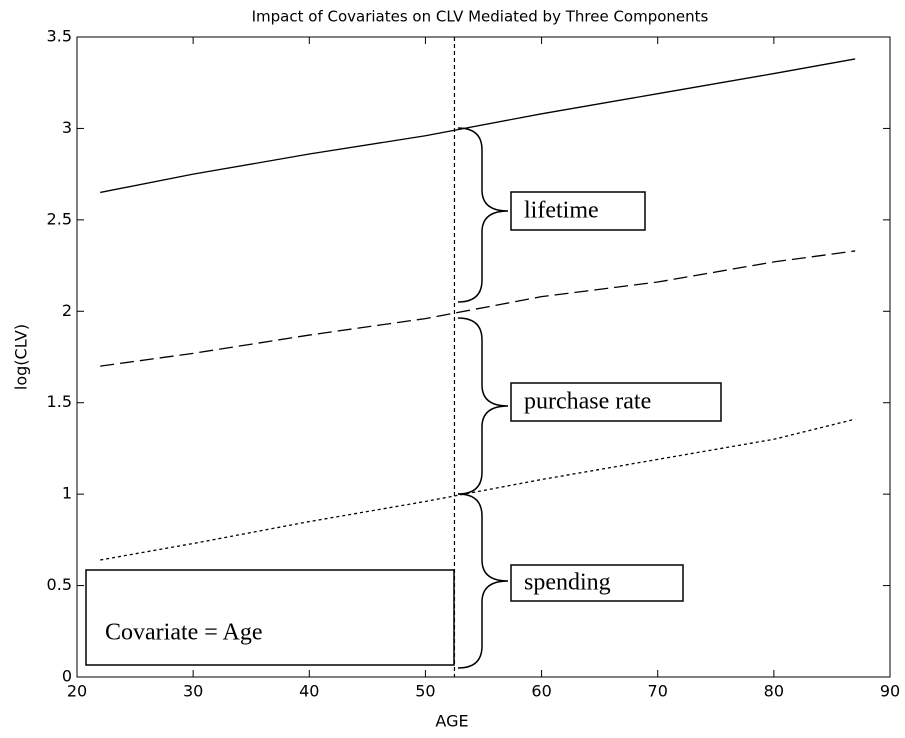 The image size is (905, 738). I want to click on y-tick-label: 3.5, so click(59, 36).